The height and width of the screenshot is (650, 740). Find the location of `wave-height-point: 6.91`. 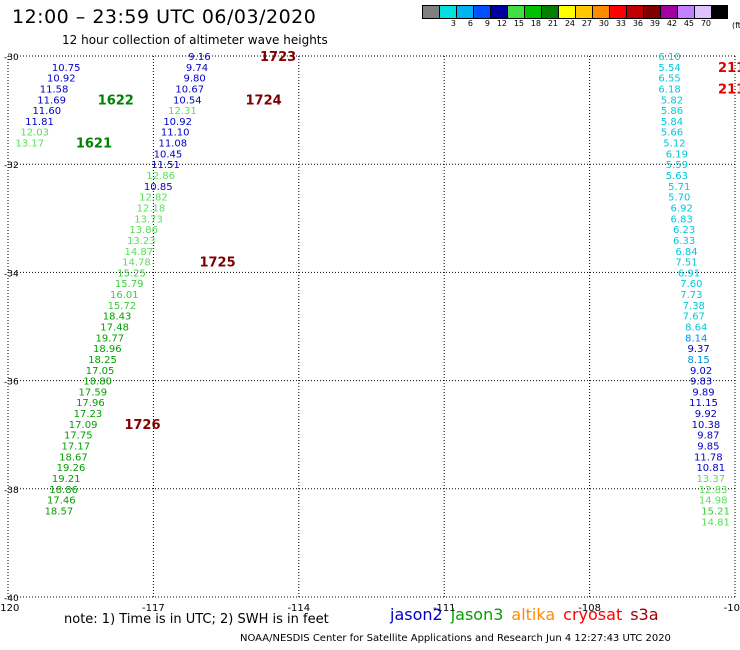

wave-height-point: 6.91 is located at coordinates (689, 273).